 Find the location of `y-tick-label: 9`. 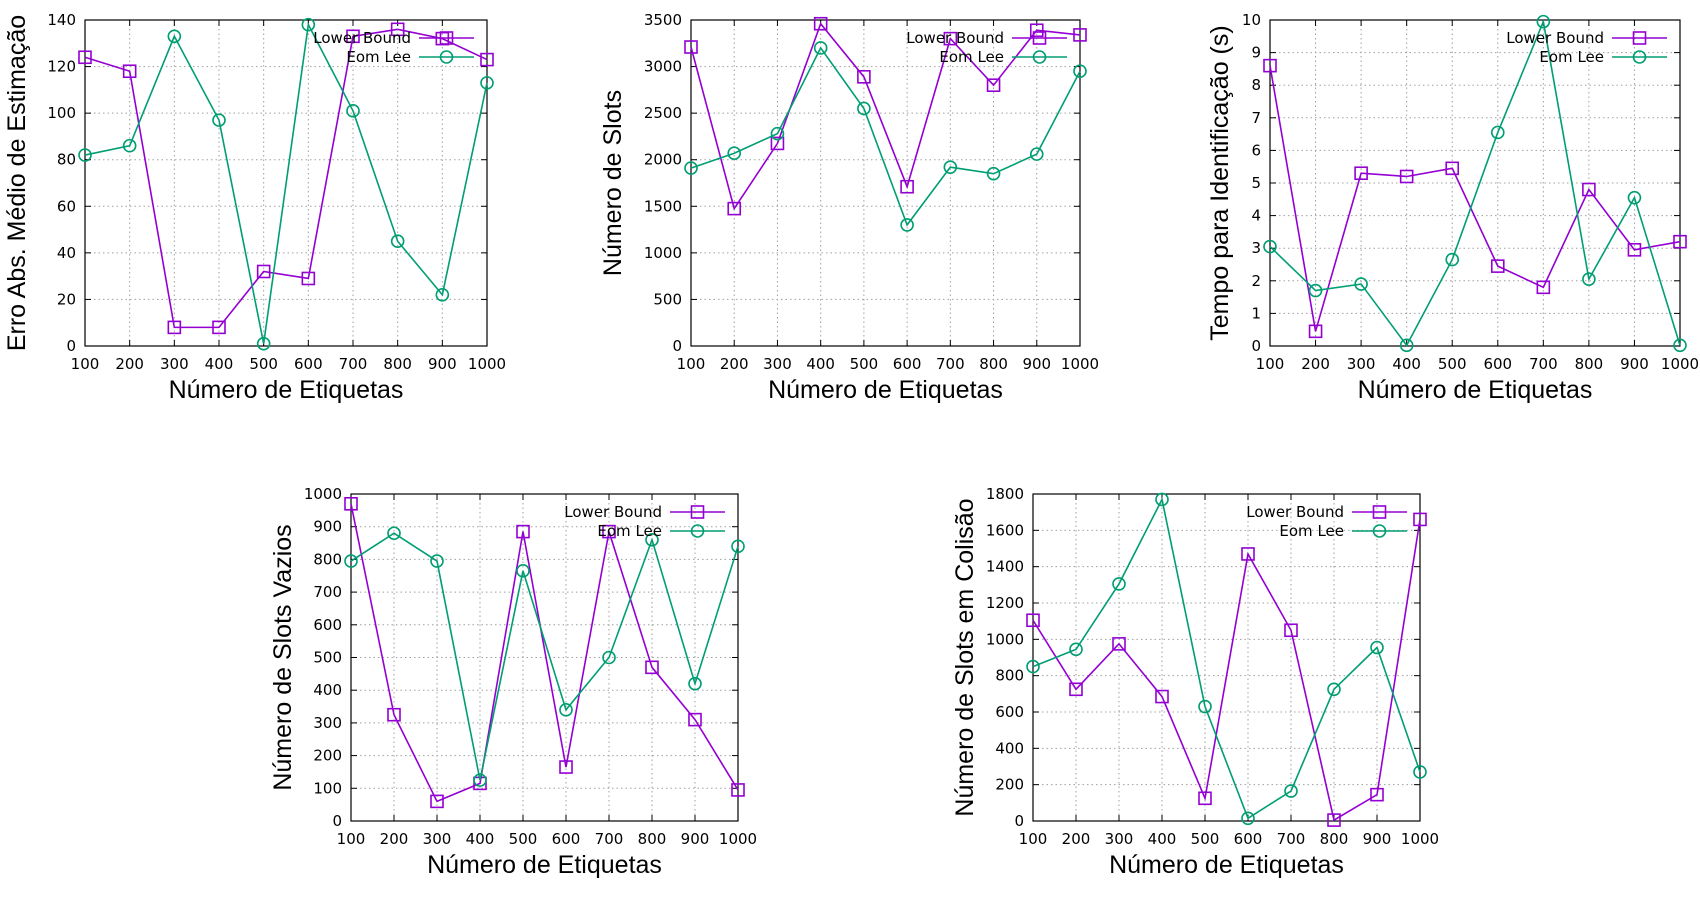

y-tick-label: 9 is located at coordinates (1256, 53).